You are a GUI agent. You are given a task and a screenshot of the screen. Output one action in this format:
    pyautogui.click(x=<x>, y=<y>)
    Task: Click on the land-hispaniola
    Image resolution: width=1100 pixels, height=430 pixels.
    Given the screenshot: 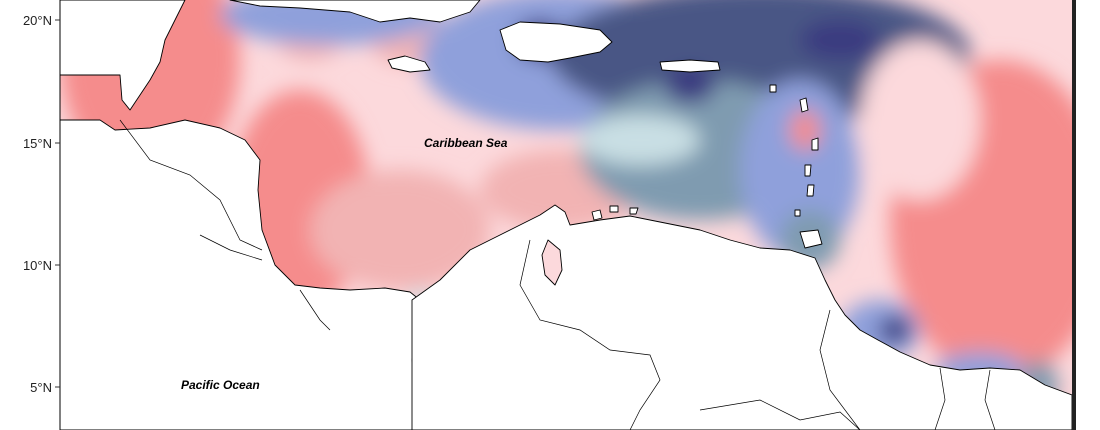 What is the action you would take?
    pyautogui.click(x=556, y=42)
    